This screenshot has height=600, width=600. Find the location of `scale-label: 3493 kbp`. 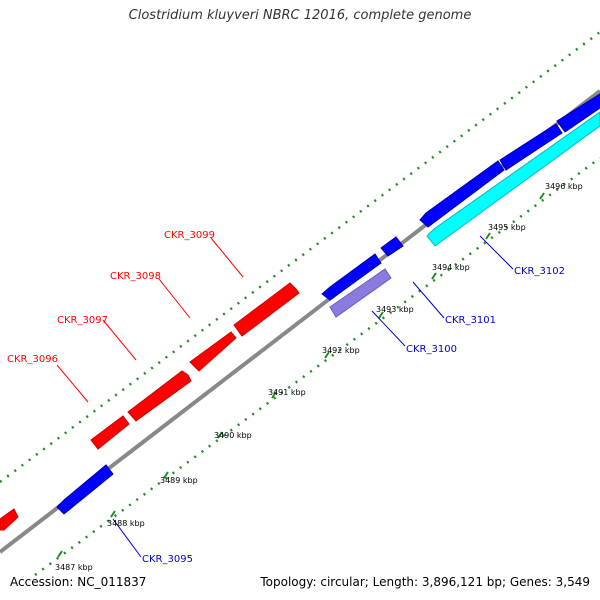

scale-label: 3493 kbp is located at coordinates (395, 309).